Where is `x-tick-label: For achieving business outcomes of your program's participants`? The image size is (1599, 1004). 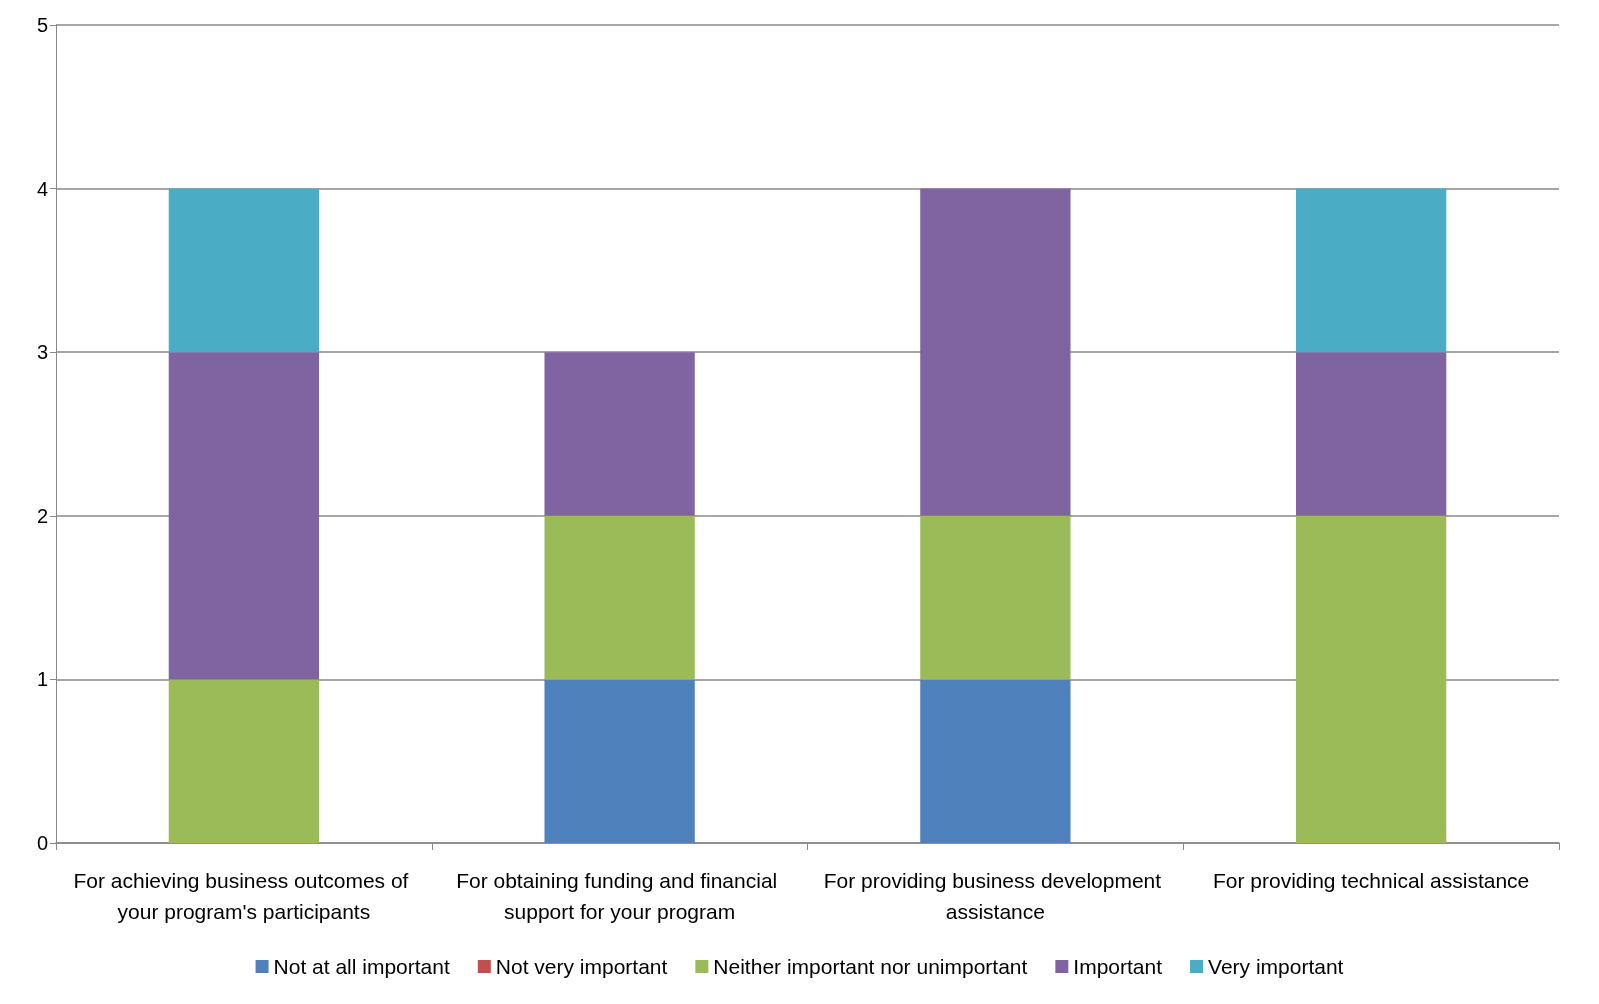 x-tick-label: For achieving business outcomes of your program's participants is located at coordinates (244, 896).